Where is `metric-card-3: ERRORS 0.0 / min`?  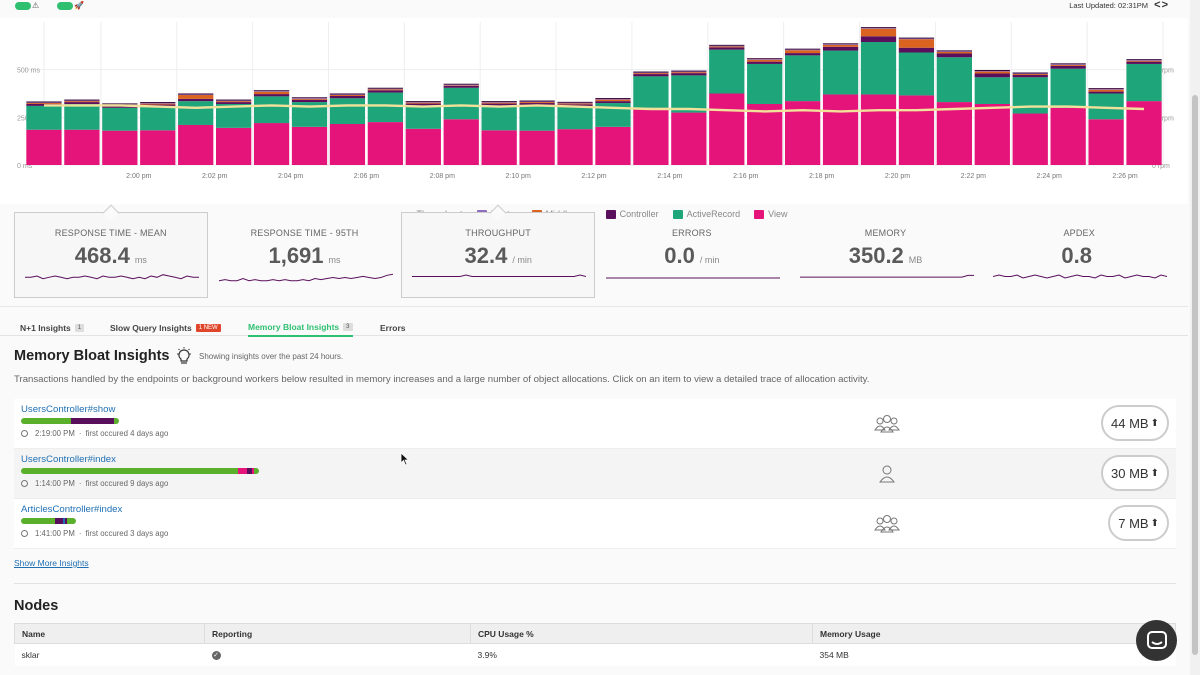
metric-card-3: ERRORS 0.0 / min is located at coordinates (692, 255).